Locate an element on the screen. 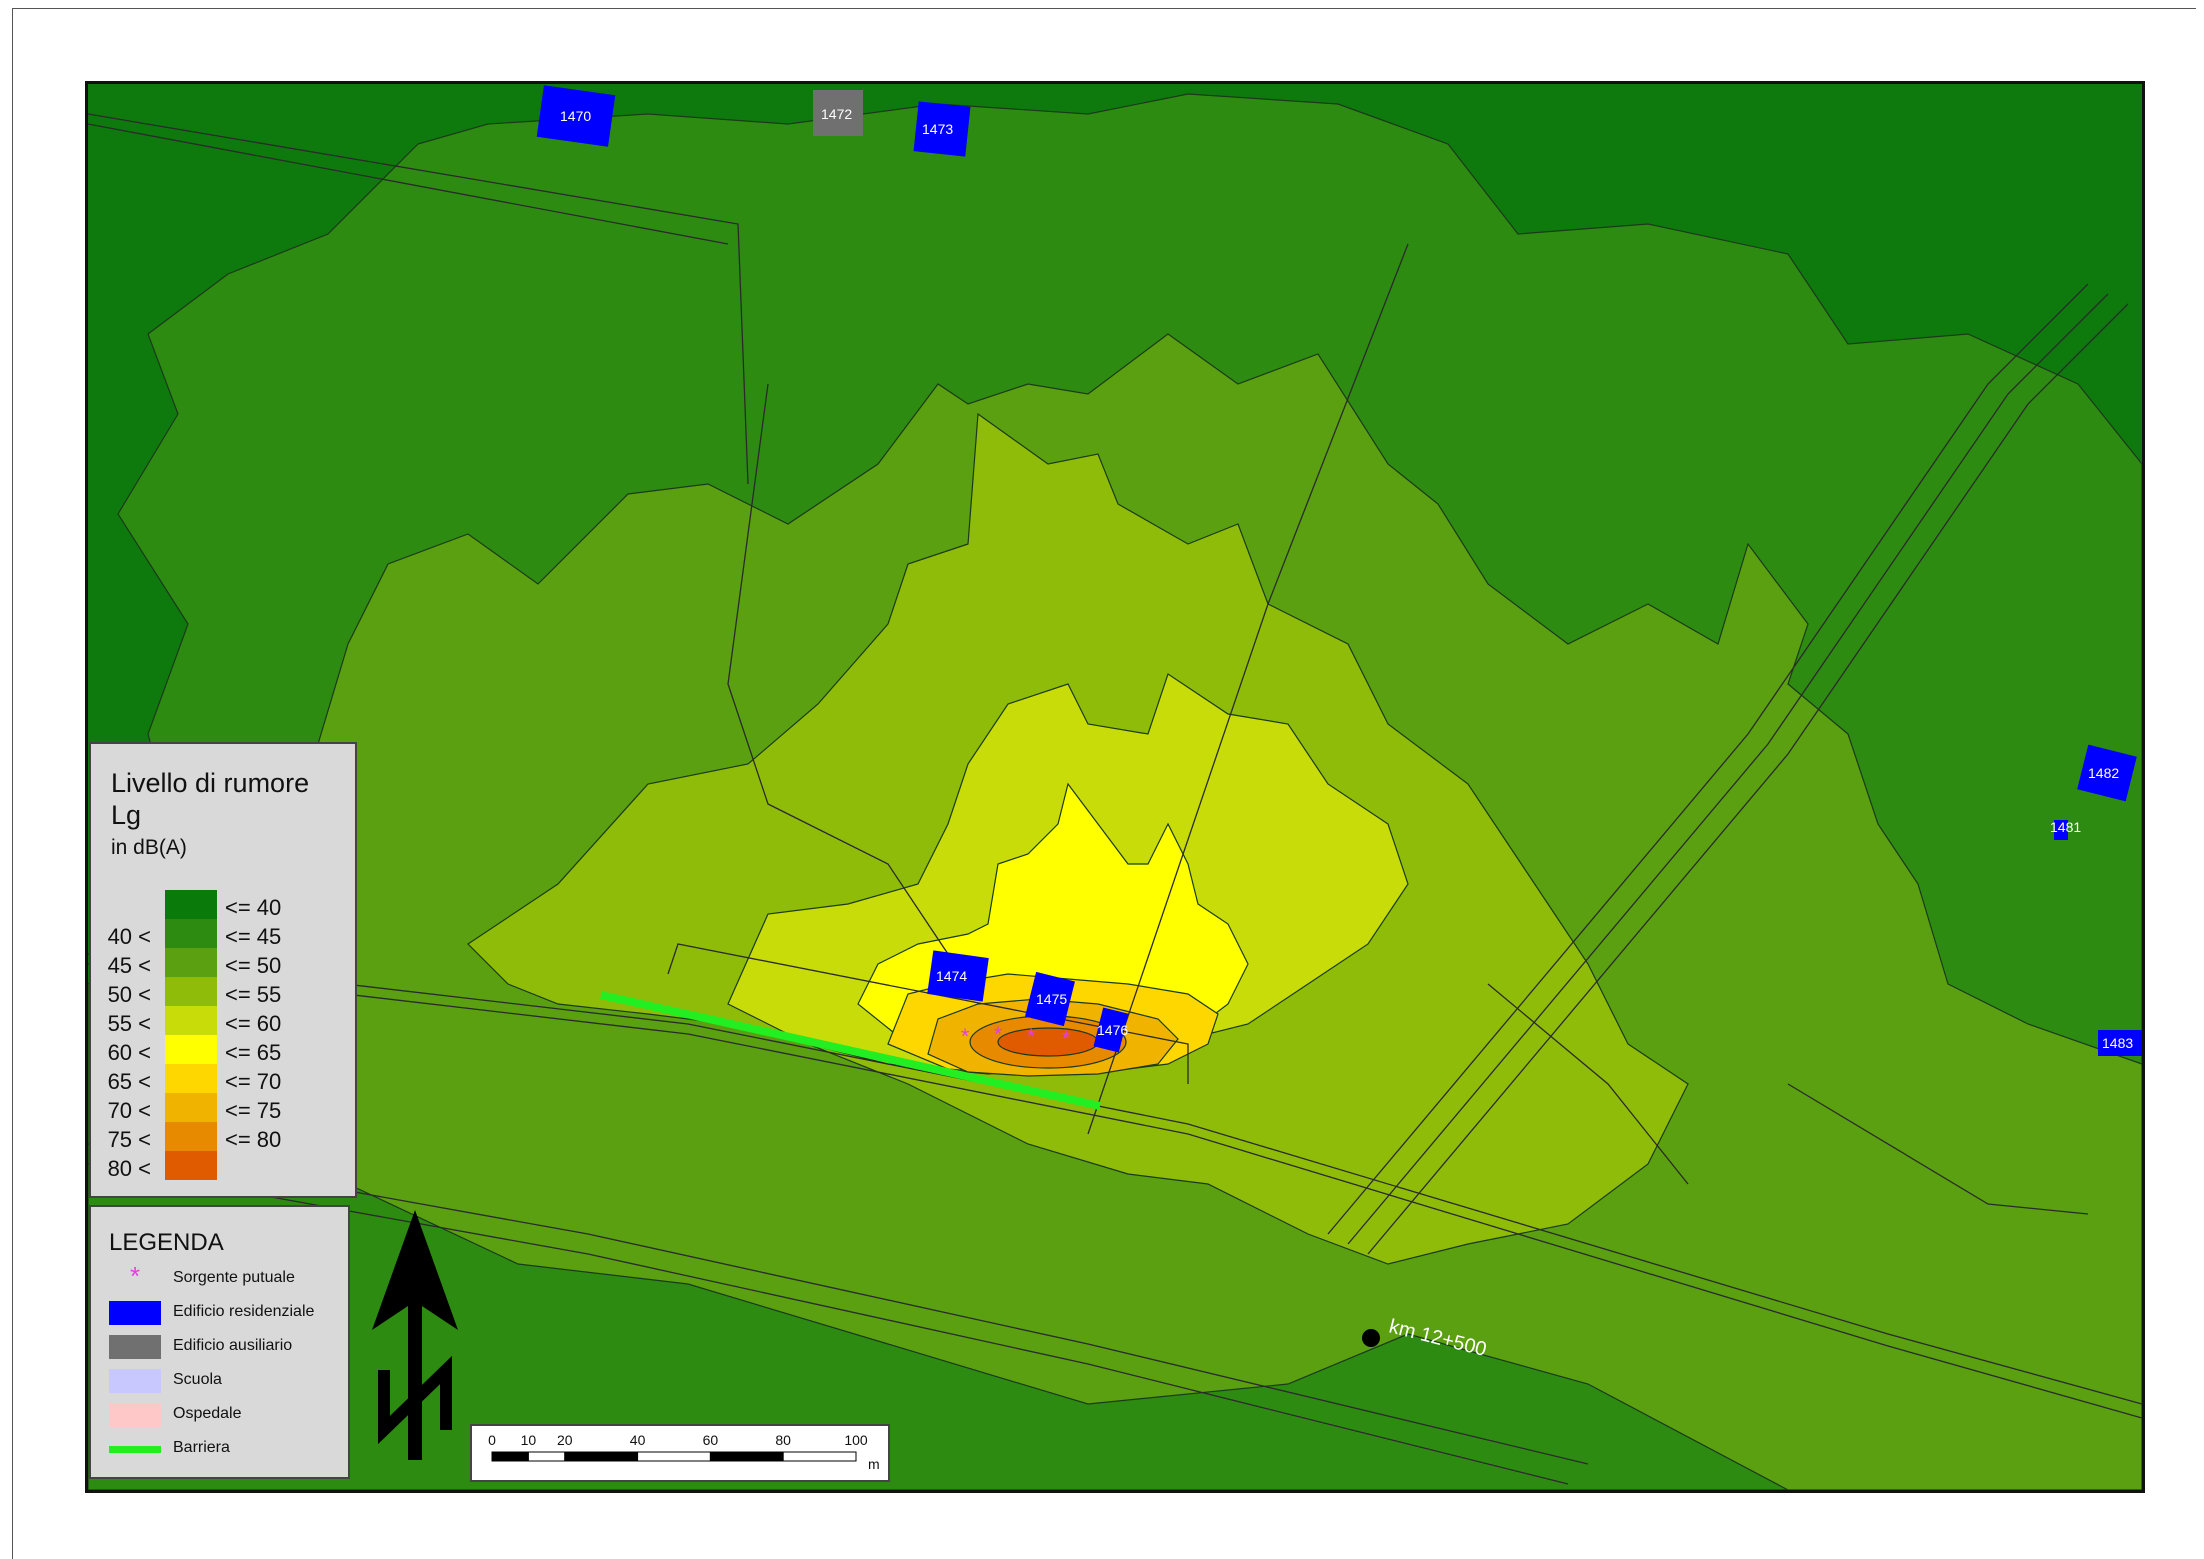 The height and width of the screenshot is (1559, 2204). legend-item-barrier: Barriera is located at coordinates (229, 1449).